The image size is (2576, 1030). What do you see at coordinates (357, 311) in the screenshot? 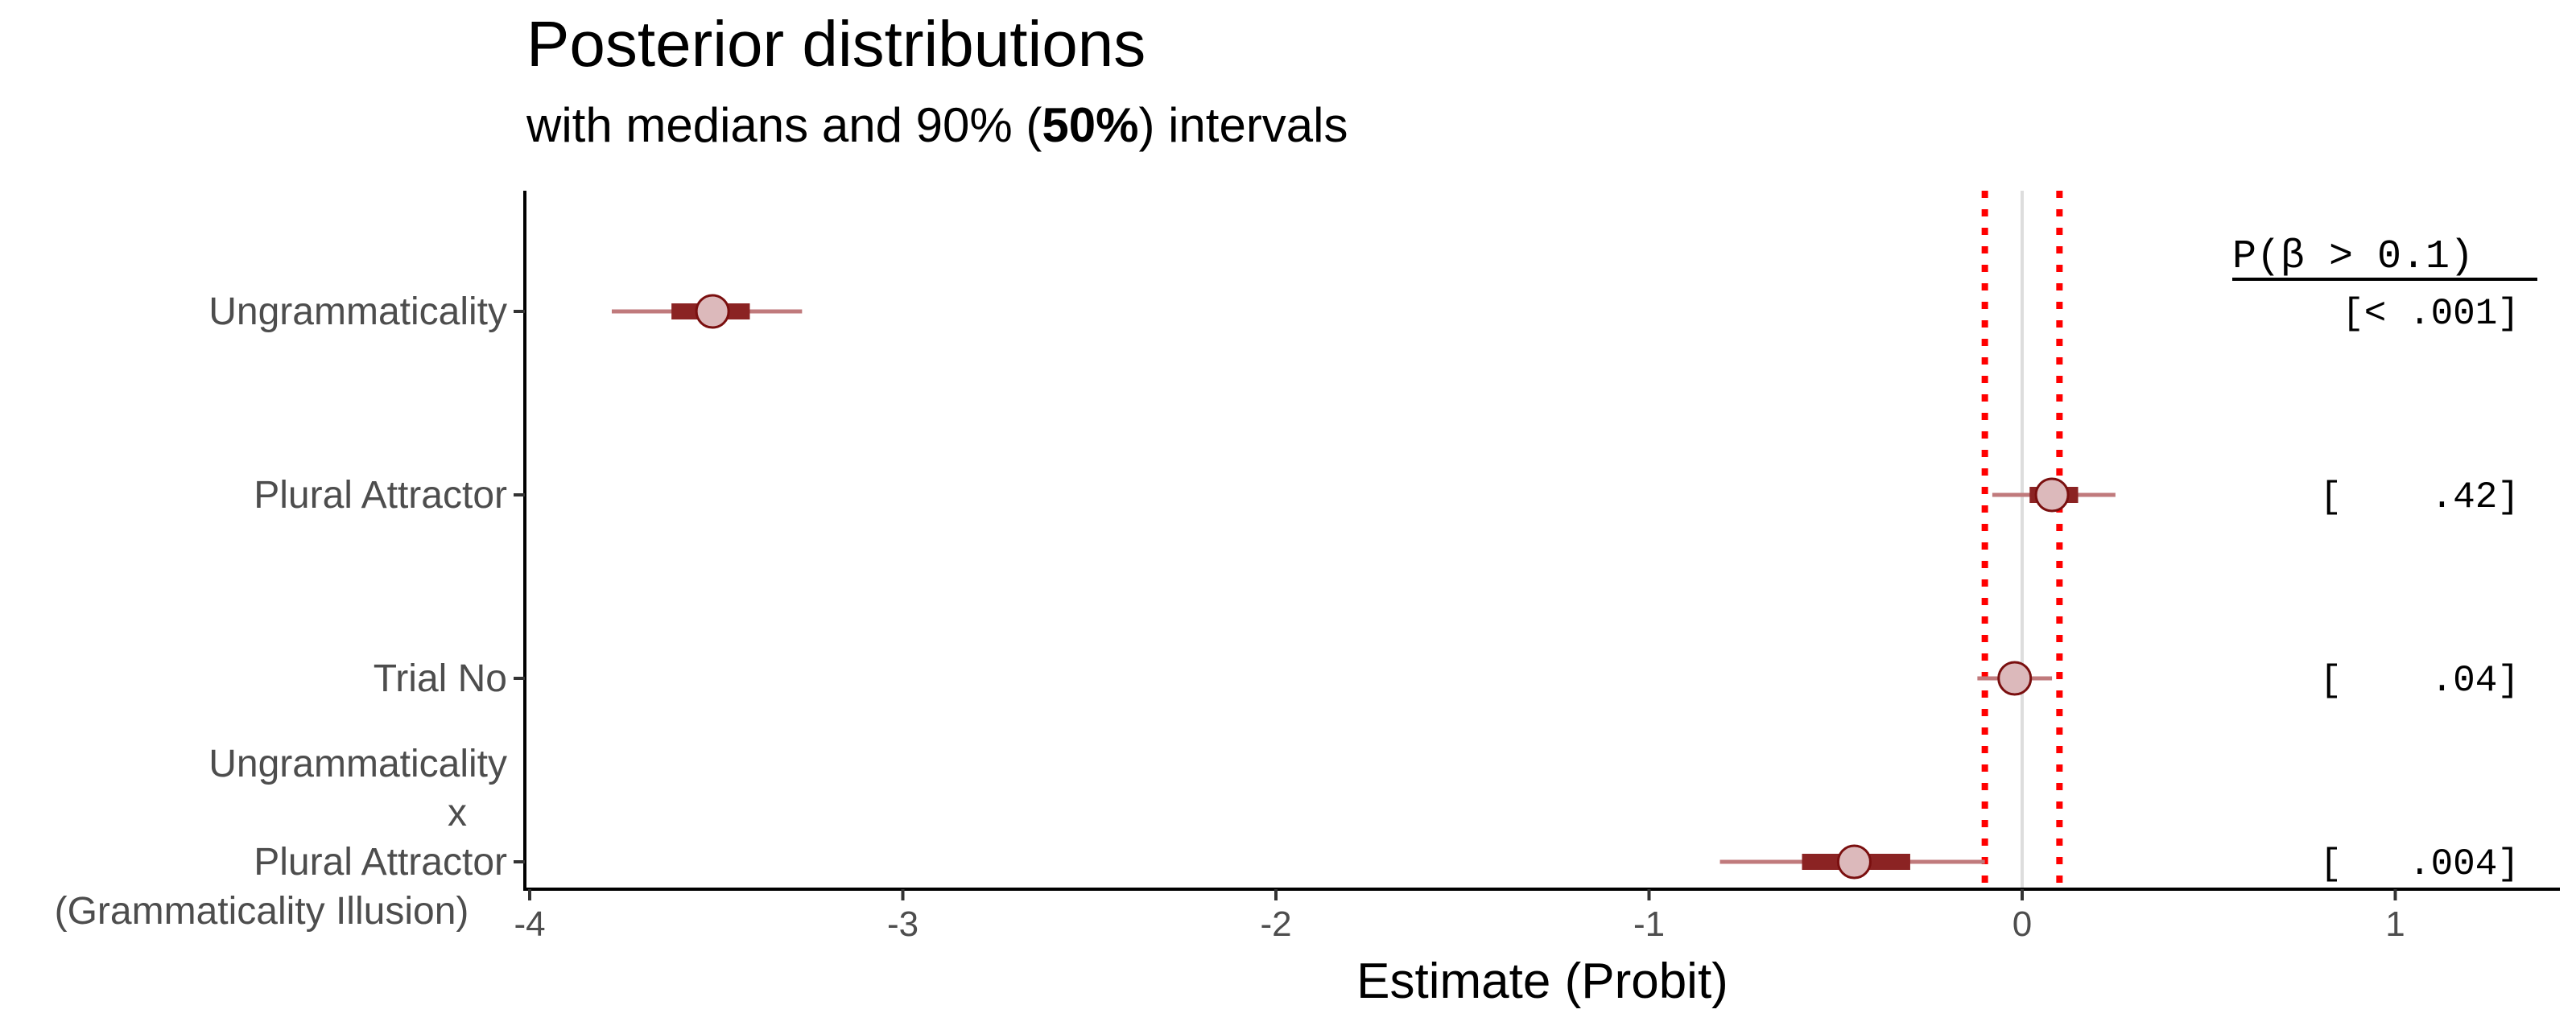
I see `y-label-0-line-0: Ungrammaticality` at bounding box center [357, 311].